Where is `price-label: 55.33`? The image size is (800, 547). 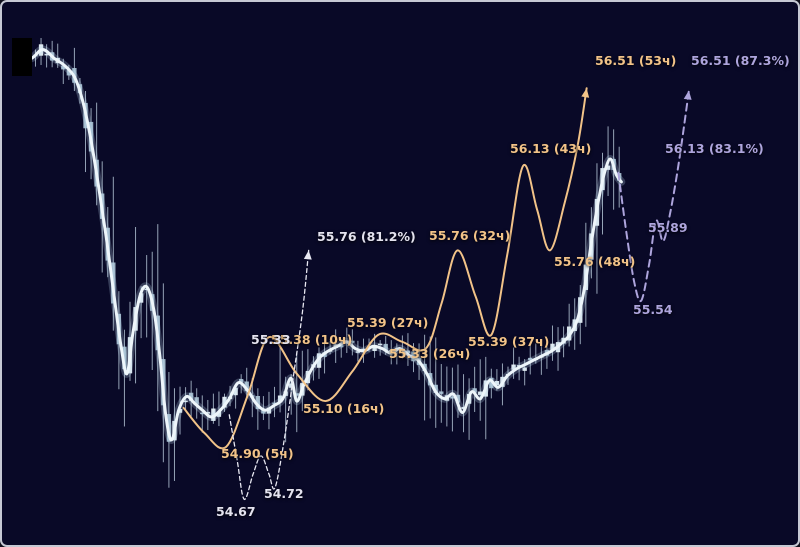
price-label: 55.33 is located at coordinates (271, 339).